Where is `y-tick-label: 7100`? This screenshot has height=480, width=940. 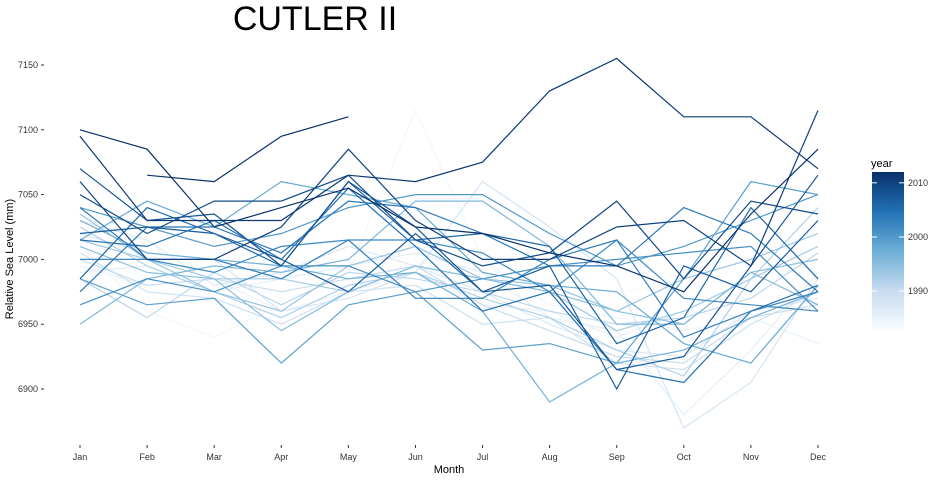
y-tick-label: 7100 is located at coordinates (28, 130).